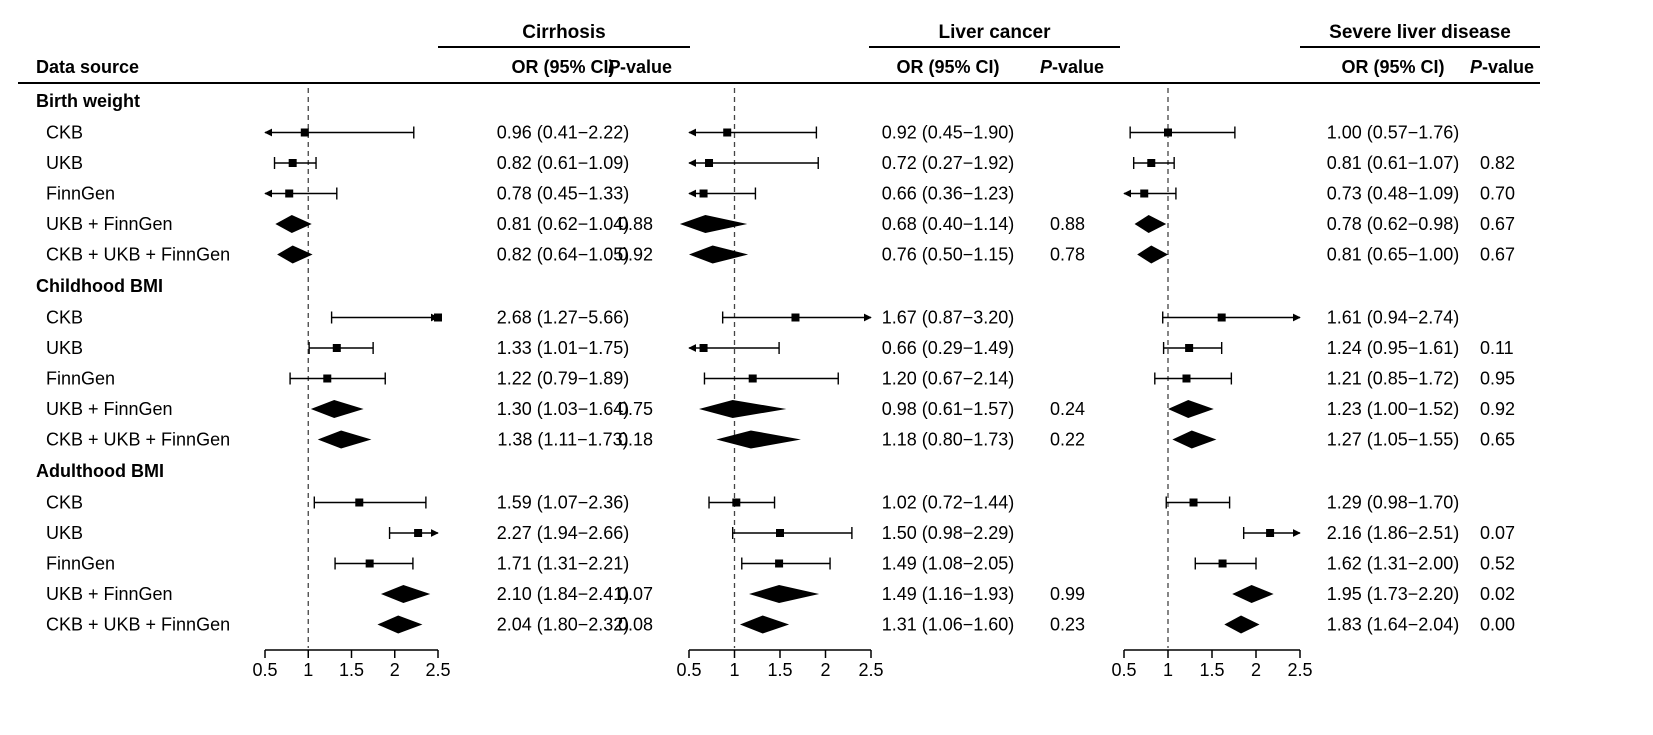  Describe the element at coordinates (1393, 625) in the screenshot. I see `or-ci-value: 1.83 (1.64−2.04)` at that location.